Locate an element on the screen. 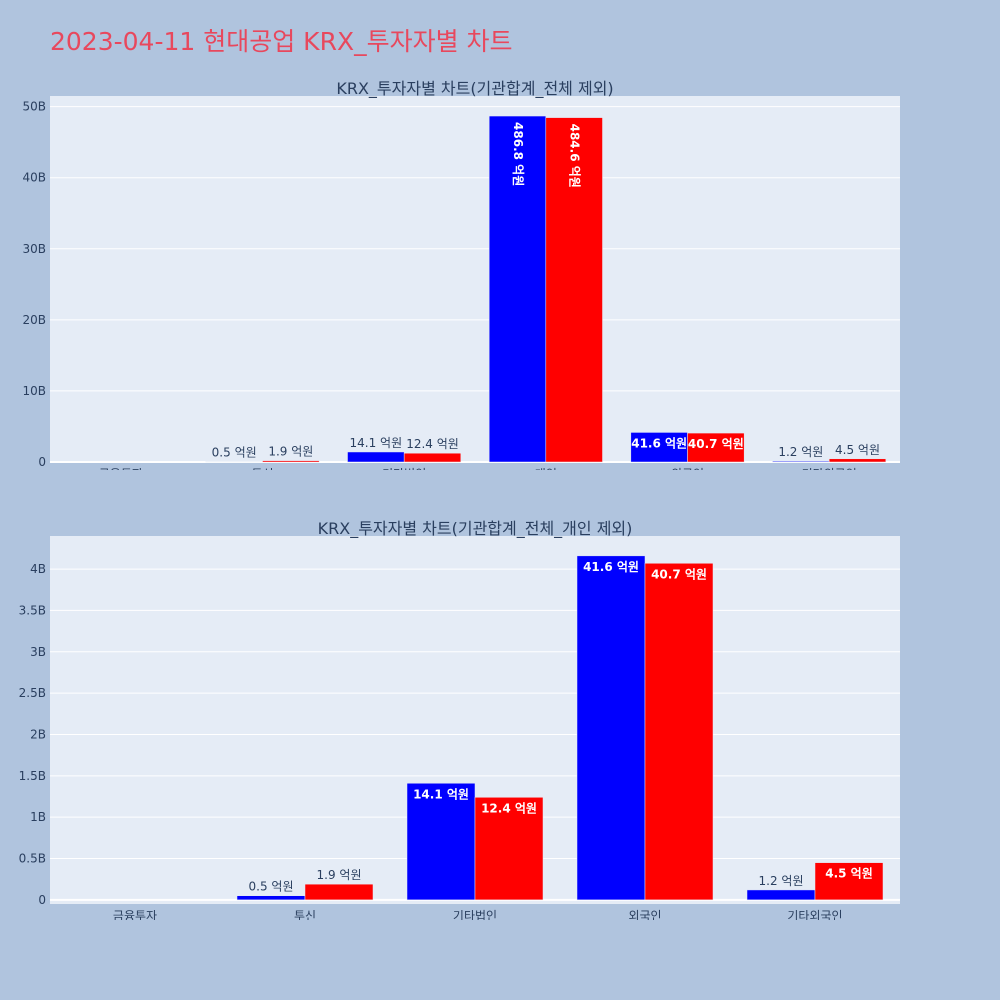 The width and height of the screenshot is (1000, 1000). y-tick-label: 2B is located at coordinates (38, 734).